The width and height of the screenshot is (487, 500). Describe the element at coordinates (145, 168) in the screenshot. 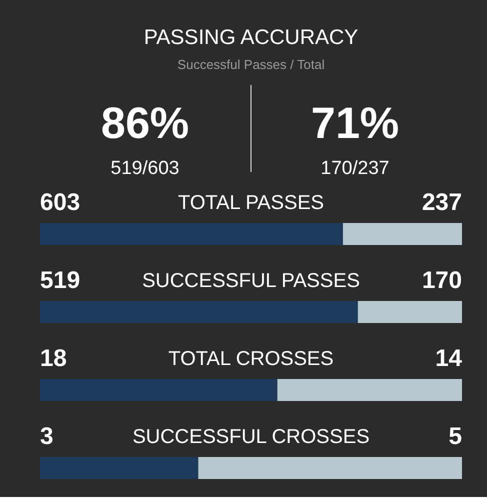

I see `text: 519/603` at that location.